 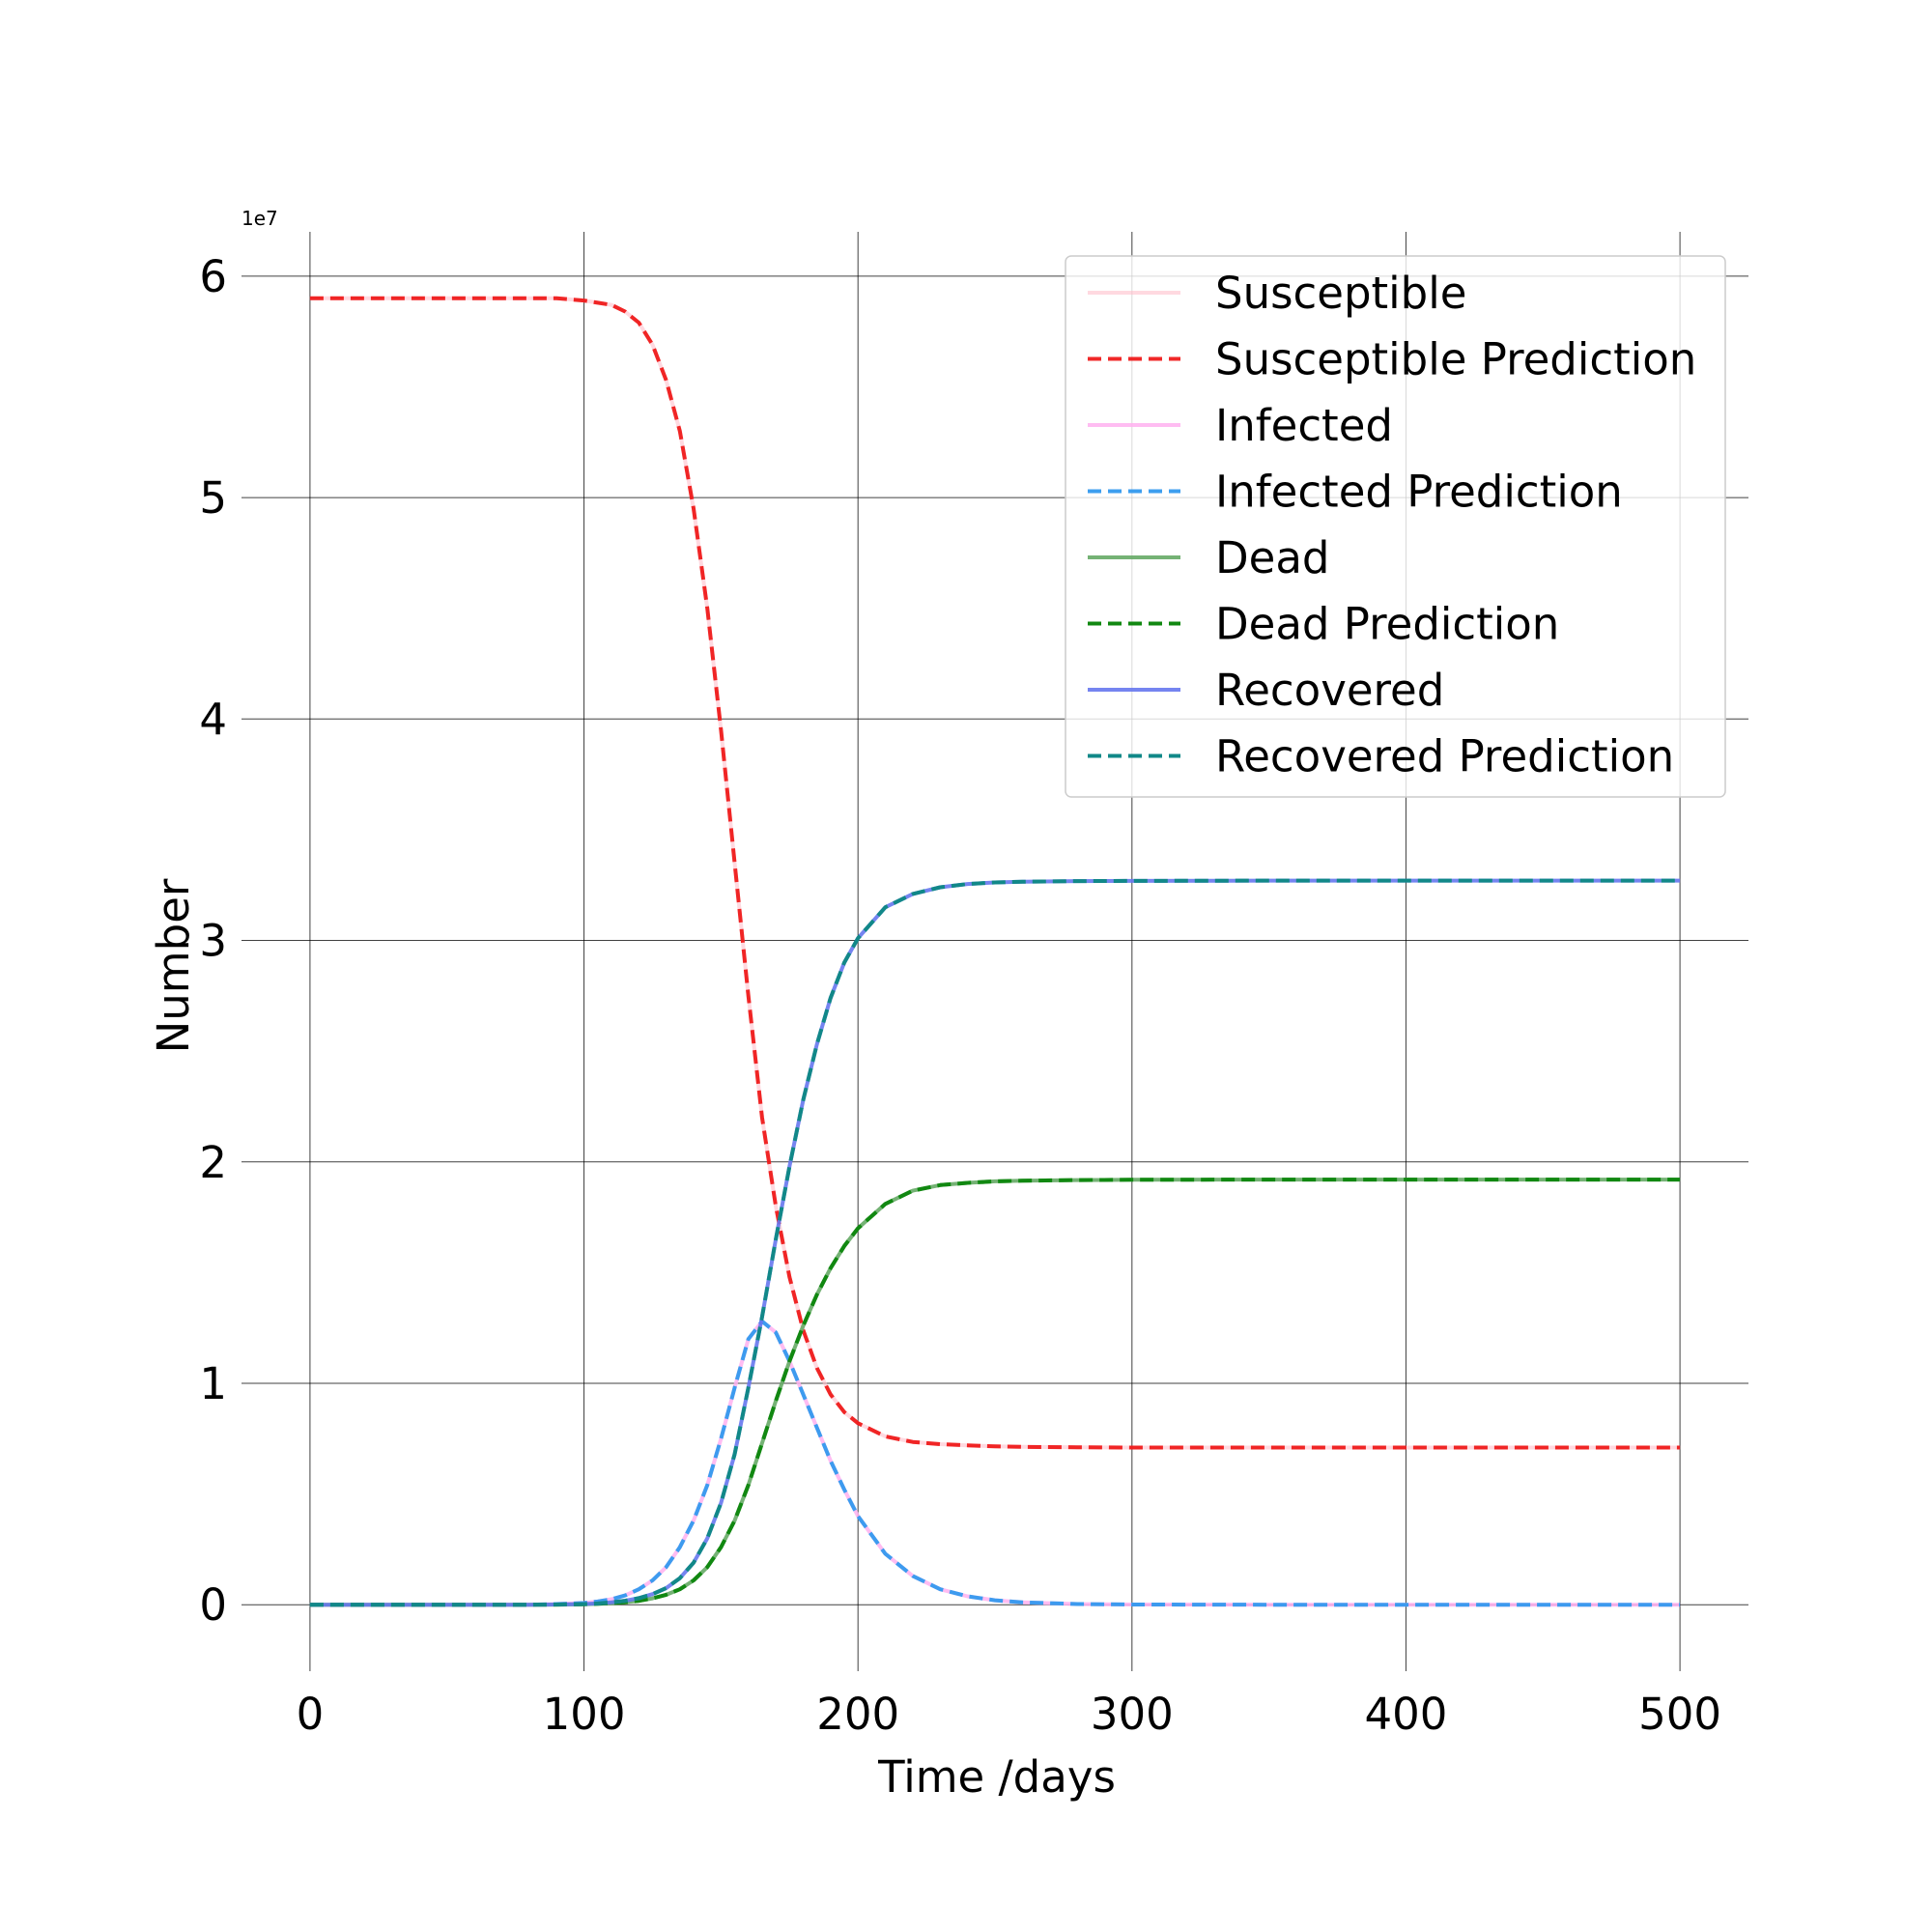 I want to click on y-tick-label: 4, so click(x=213, y=719).